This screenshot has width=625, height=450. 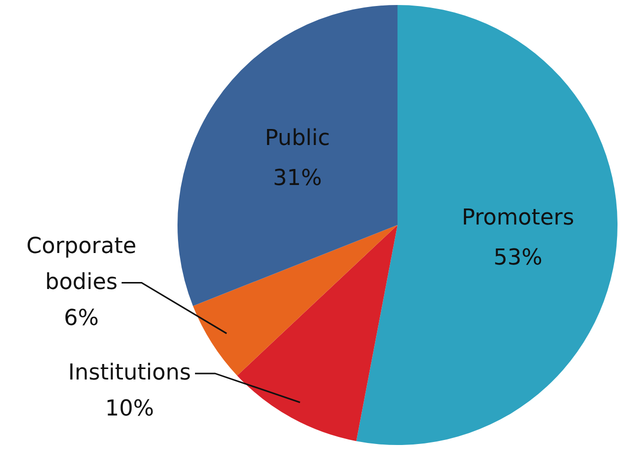 I want to click on data-label: 10%, so click(x=129, y=409).